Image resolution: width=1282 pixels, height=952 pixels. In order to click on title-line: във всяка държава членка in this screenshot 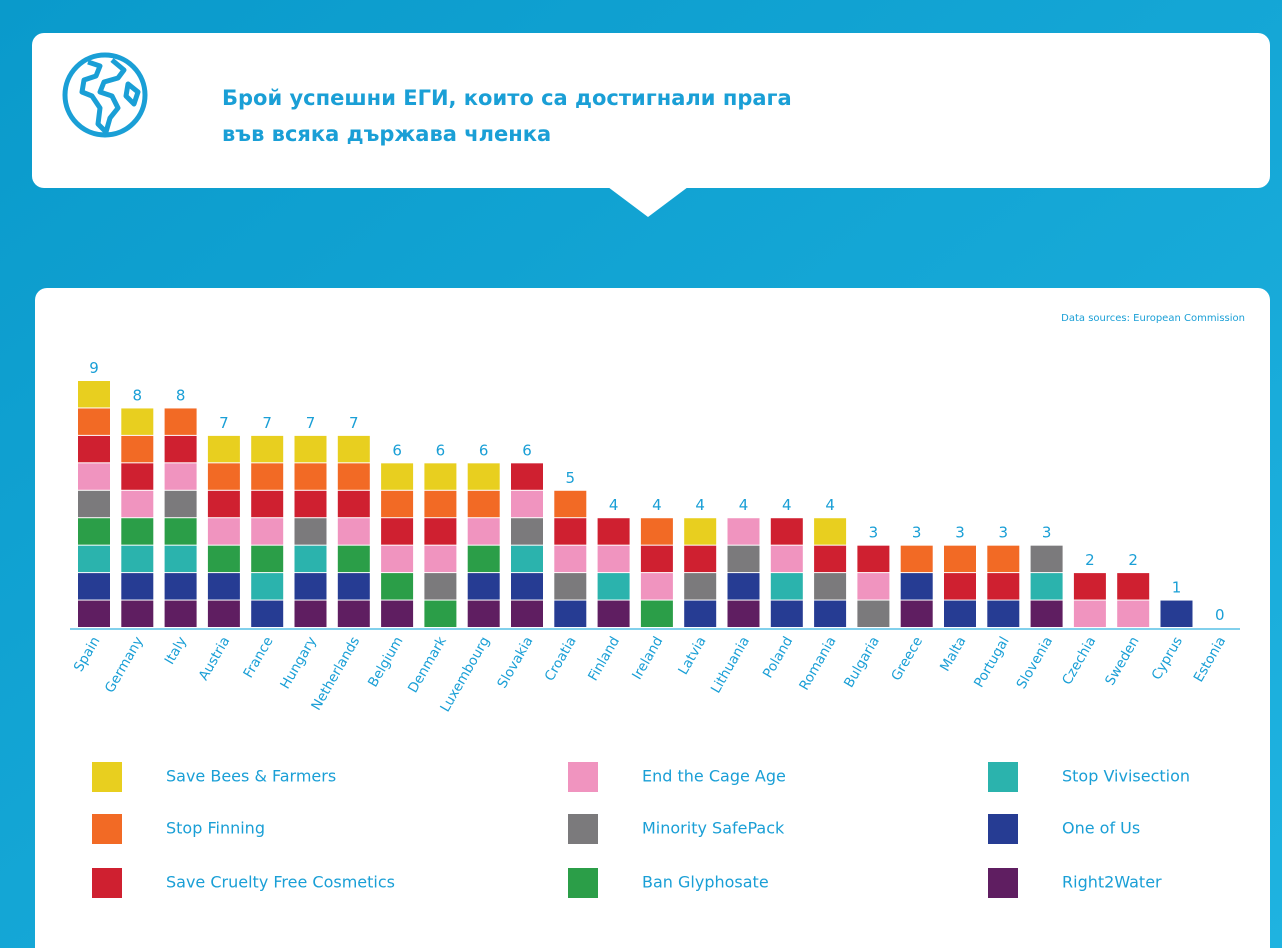, I will do `click(386, 134)`.